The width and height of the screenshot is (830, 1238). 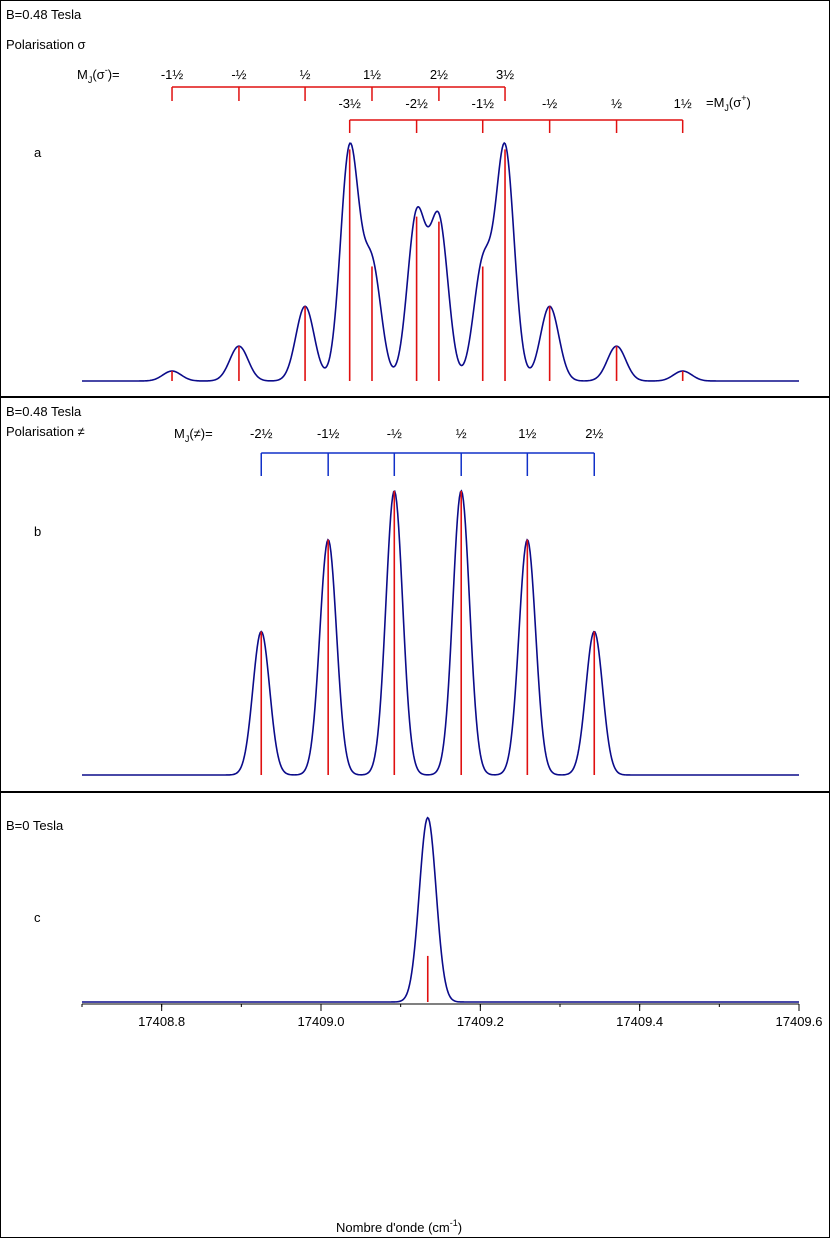 What do you see at coordinates (98, 75) in the screenshot?
I see `panel-a-sigma-minus-label: MJ(σ-)=` at bounding box center [98, 75].